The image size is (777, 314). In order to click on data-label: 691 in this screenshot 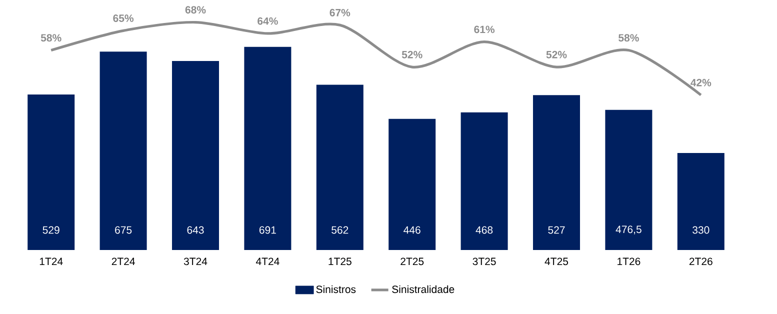, I will do `click(267, 230)`.